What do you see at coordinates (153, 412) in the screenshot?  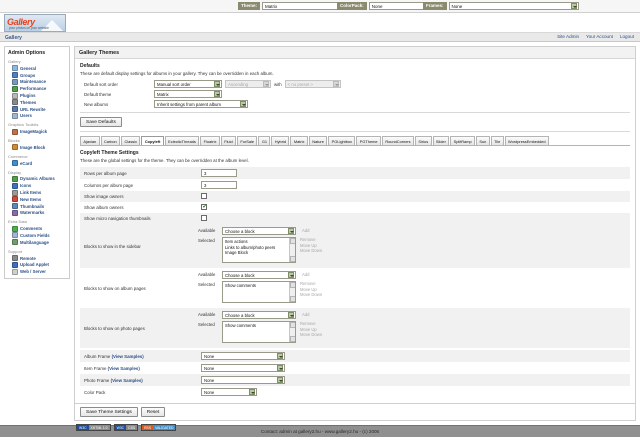 I see `reset-button: Reset` at bounding box center [153, 412].